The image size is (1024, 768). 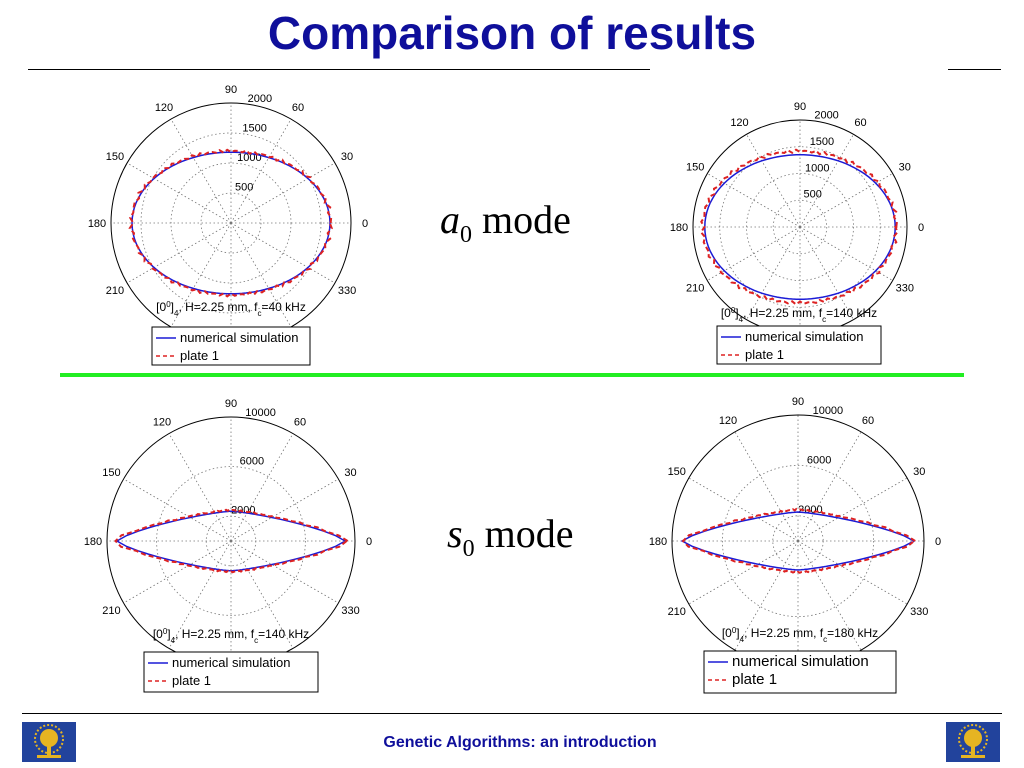 I want to click on plot-parameters: [00]4, H=2.25 mm, fc=180 kHz, so click(x=800, y=635).